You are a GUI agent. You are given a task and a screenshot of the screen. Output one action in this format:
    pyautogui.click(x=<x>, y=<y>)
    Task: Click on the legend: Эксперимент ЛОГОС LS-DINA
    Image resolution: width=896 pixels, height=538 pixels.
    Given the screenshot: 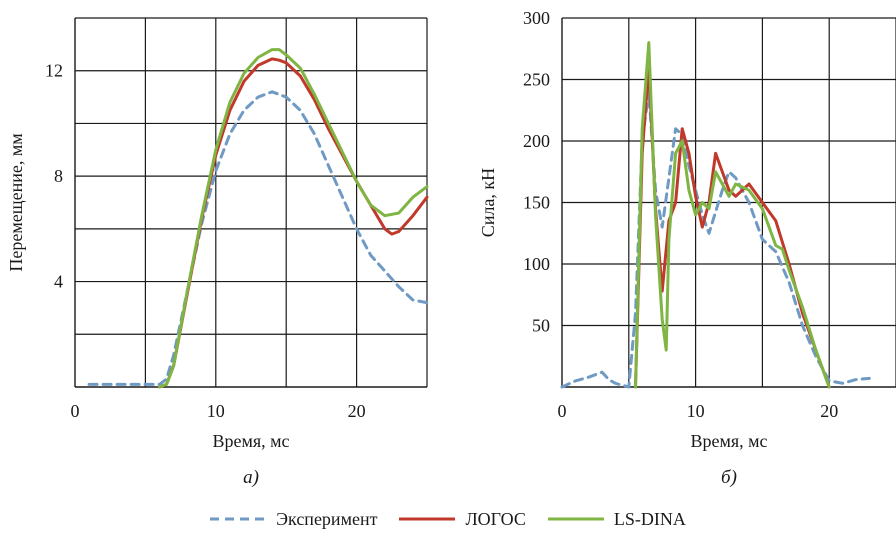 What is the action you would take?
    pyautogui.click(x=448, y=519)
    